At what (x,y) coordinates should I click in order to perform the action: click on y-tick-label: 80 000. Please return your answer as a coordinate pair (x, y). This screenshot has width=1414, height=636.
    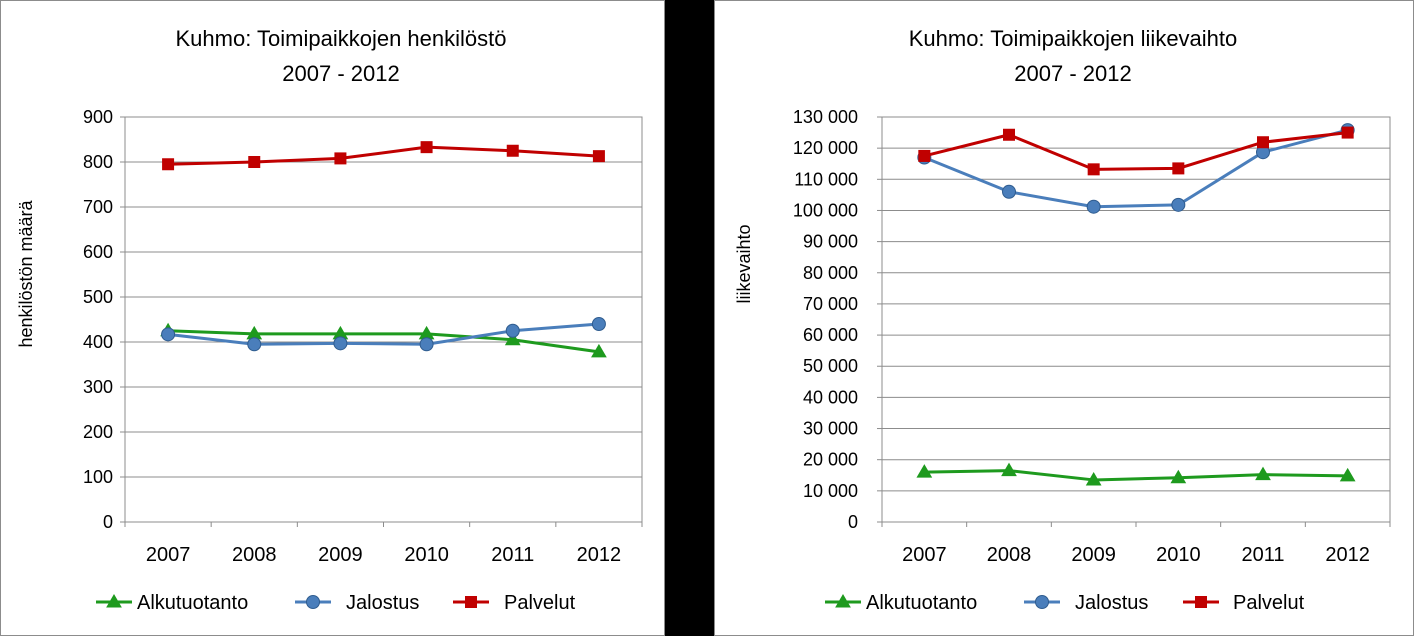
    Looking at the image, I should click on (830, 273).